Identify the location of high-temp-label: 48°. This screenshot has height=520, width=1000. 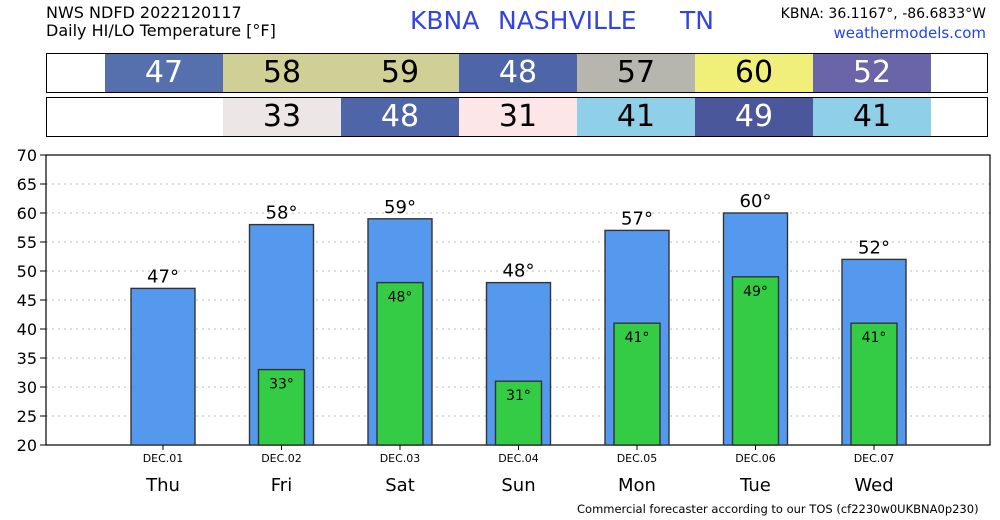
(519, 271).